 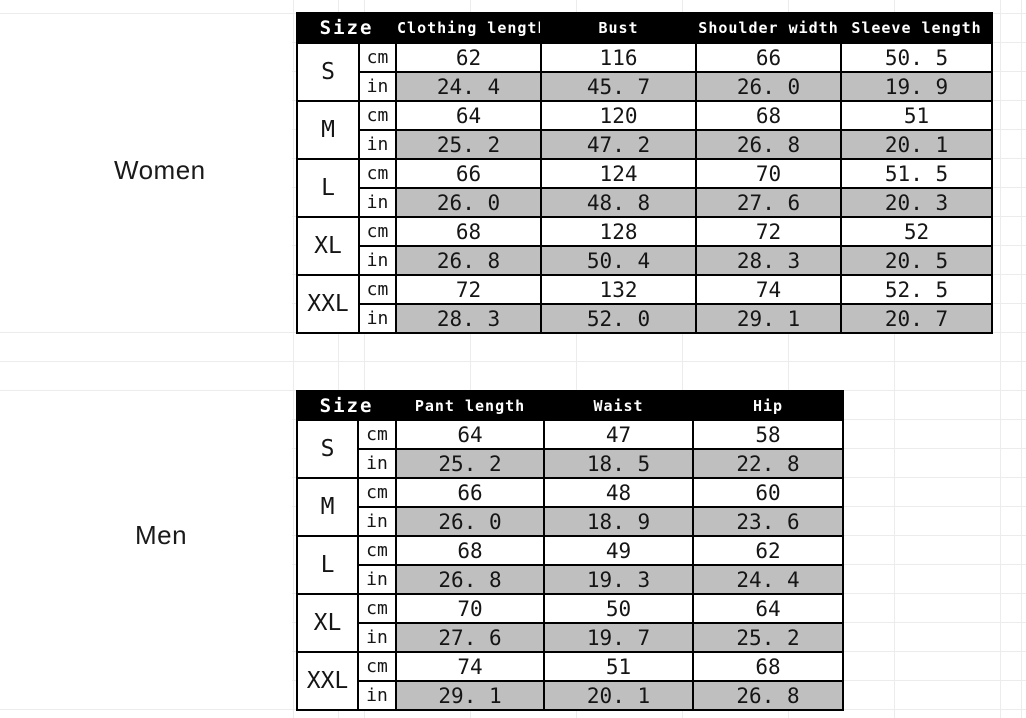 I want to click on header-bust: Bust, so click(x=619, y=28).